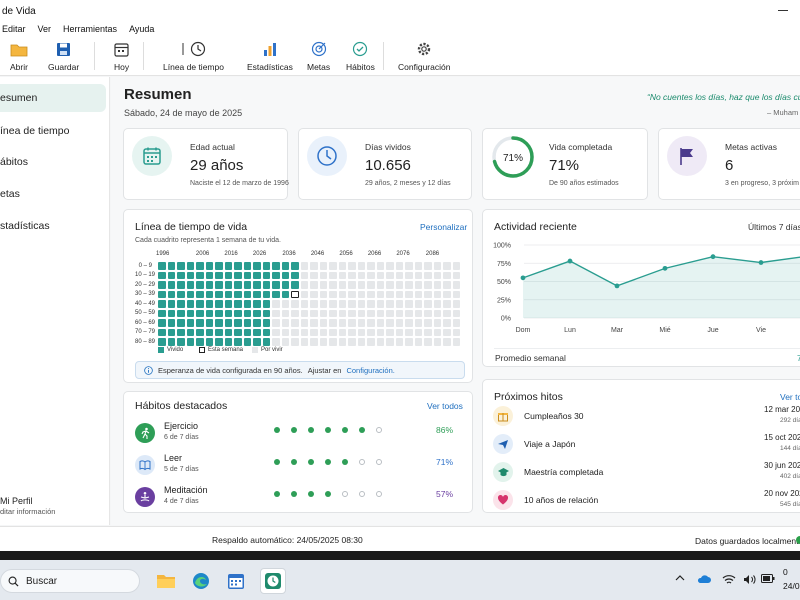 The width and height of the screenshot is (800, 600). What do you see at coordinates (370, 370) in the screenshot?
I see `settings-link: Configuración.` at bounding box center [370, 370].